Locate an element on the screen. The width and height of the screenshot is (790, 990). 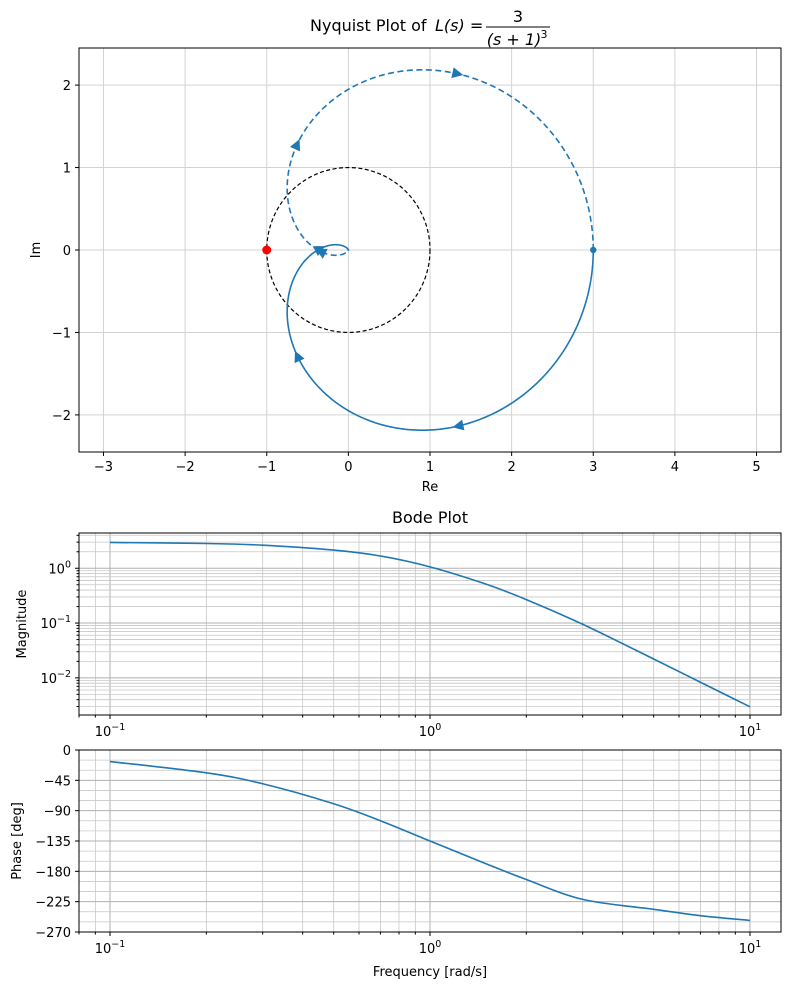
bode-phase-curve is located at coordinates (430, 841).